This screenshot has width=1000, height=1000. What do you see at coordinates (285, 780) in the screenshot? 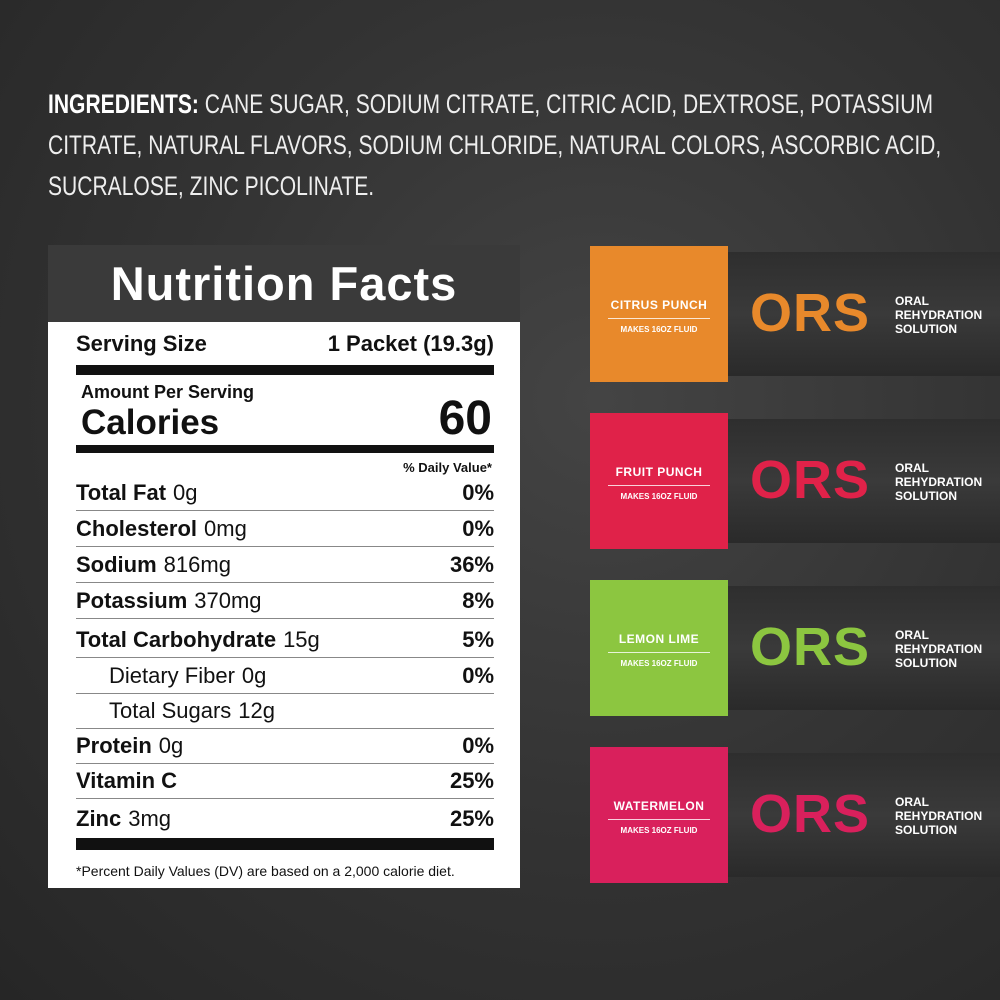
I see `nutrient-row: Vitamin C 25%` at bounding box center [285, 780].